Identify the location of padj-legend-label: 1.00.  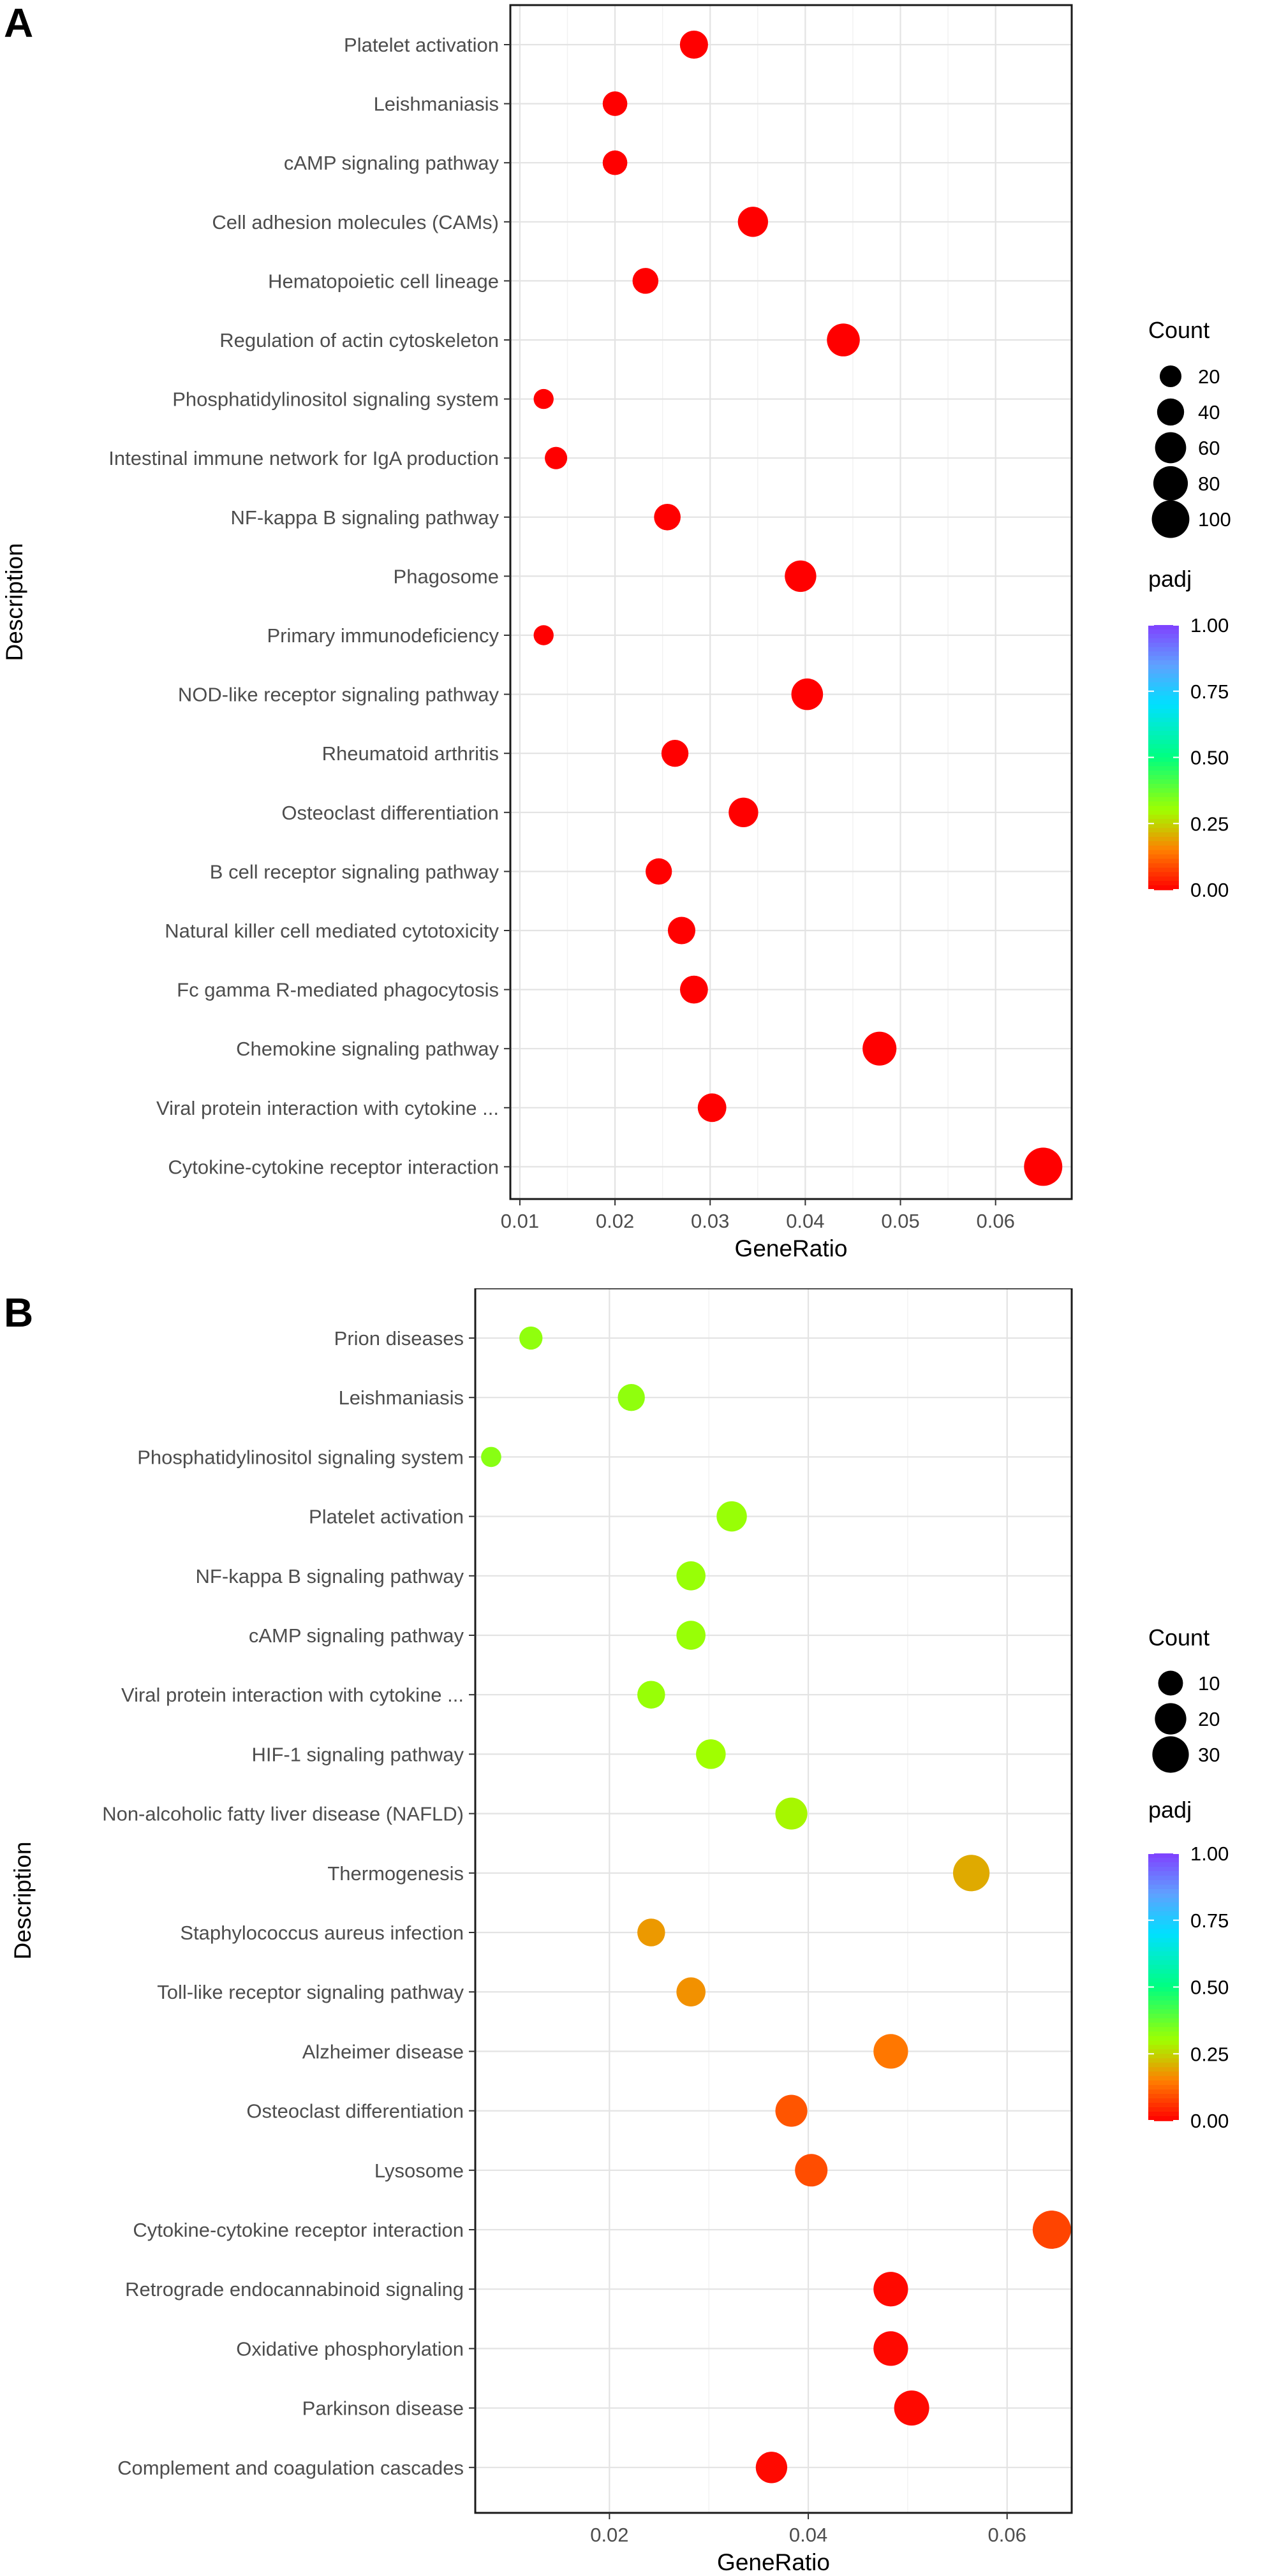
(1209, 625).